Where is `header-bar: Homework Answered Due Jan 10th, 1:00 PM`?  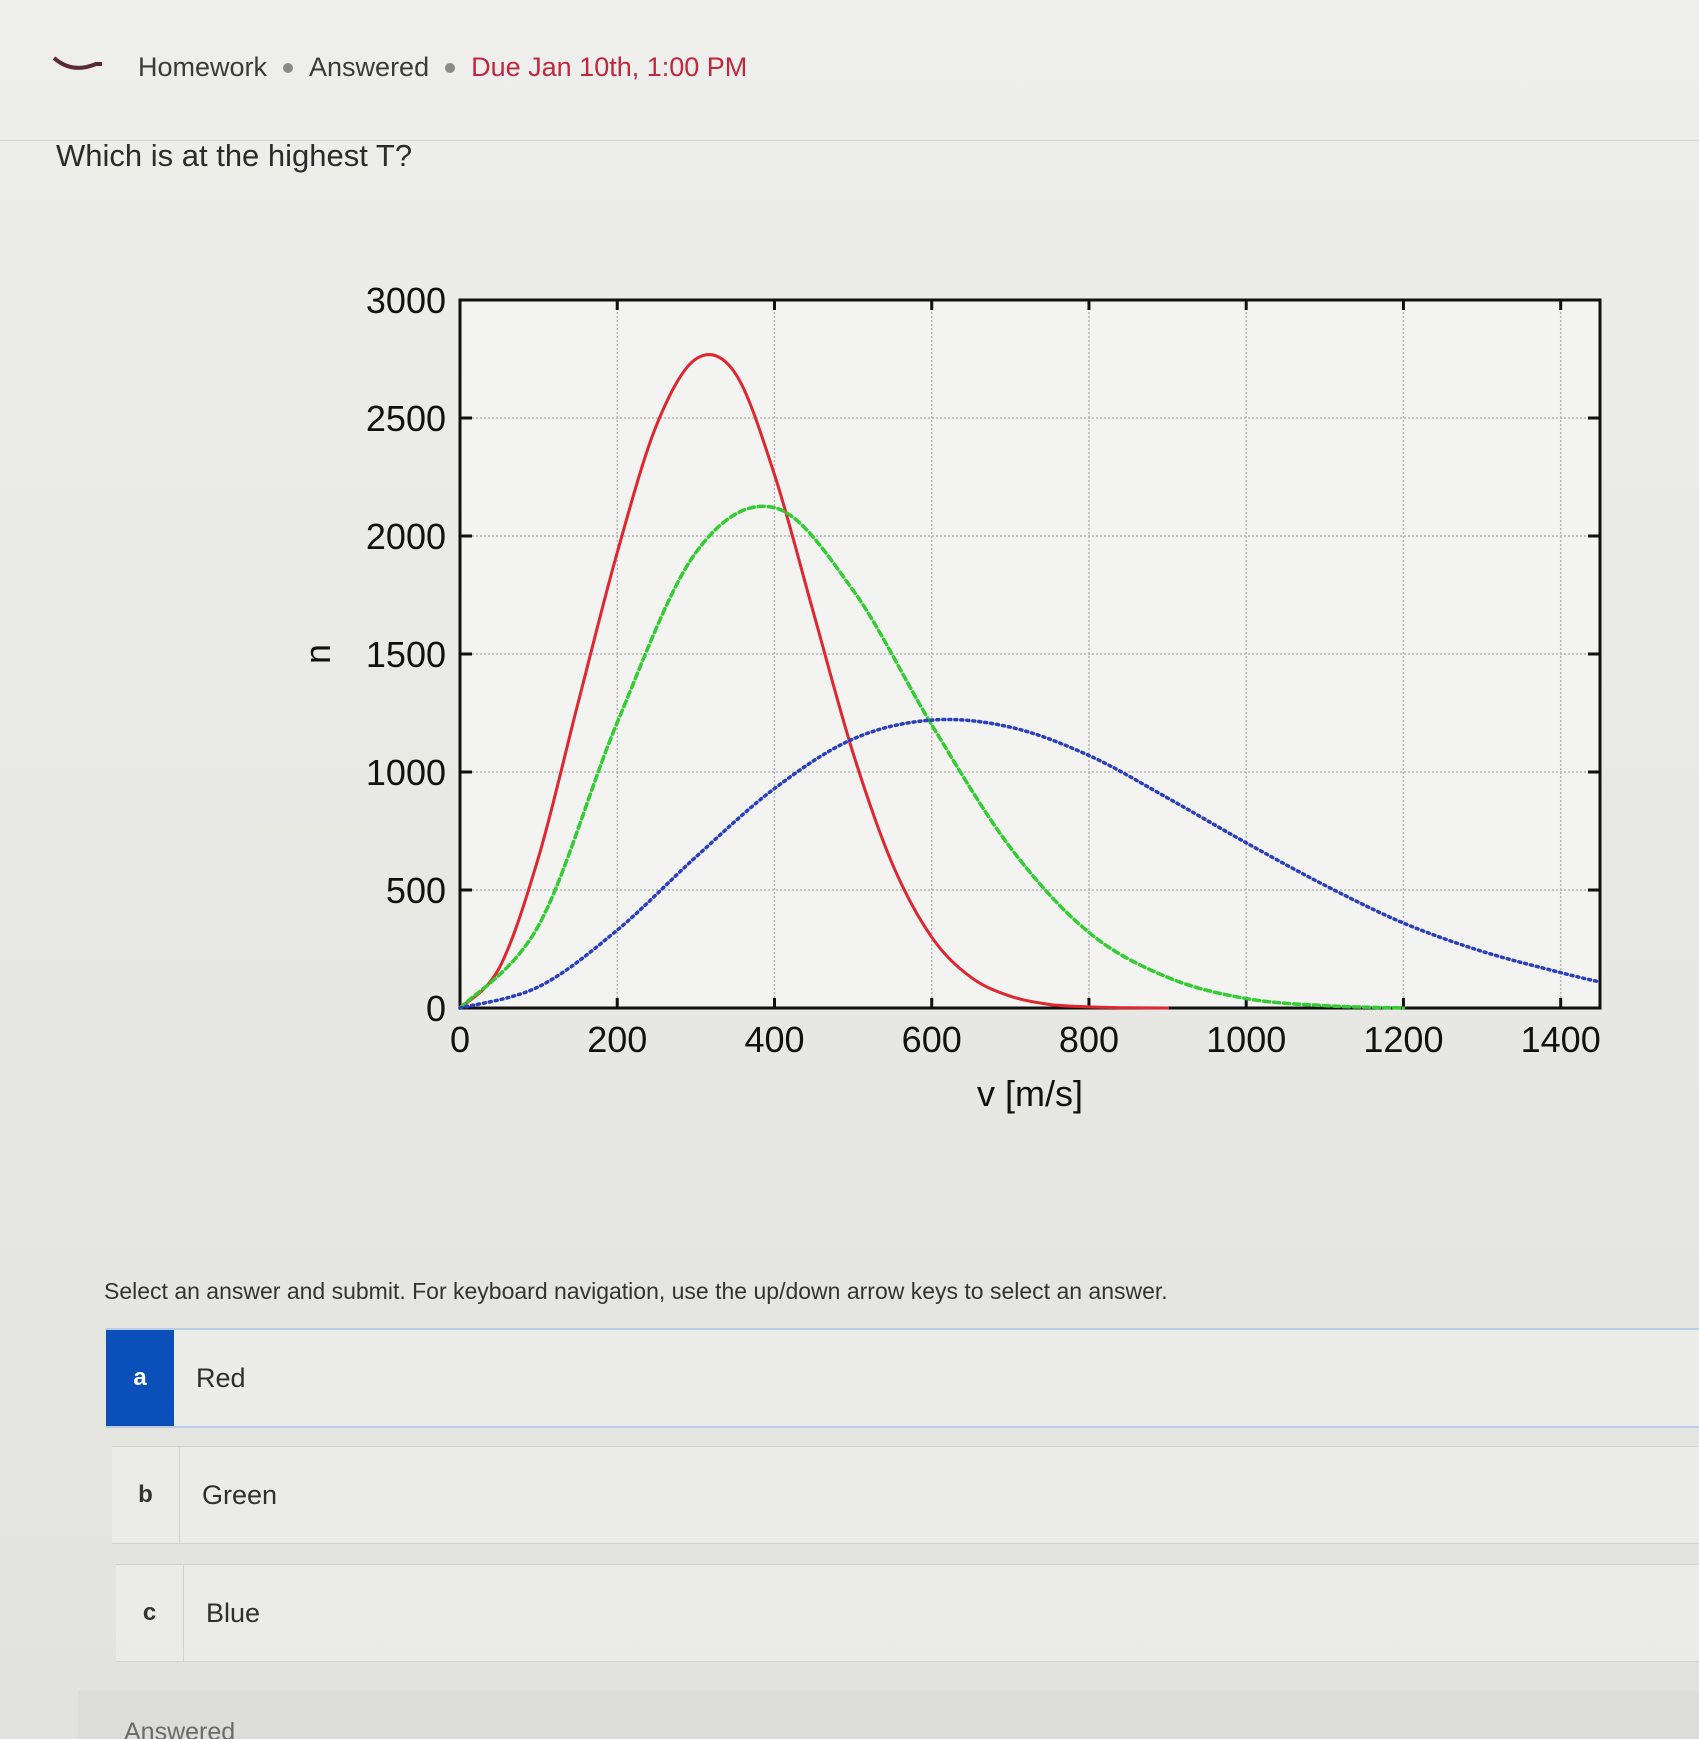
header-bar: Homework Answered Due Jan 10th, 1:00 PM is located at coordinates (849, 70).